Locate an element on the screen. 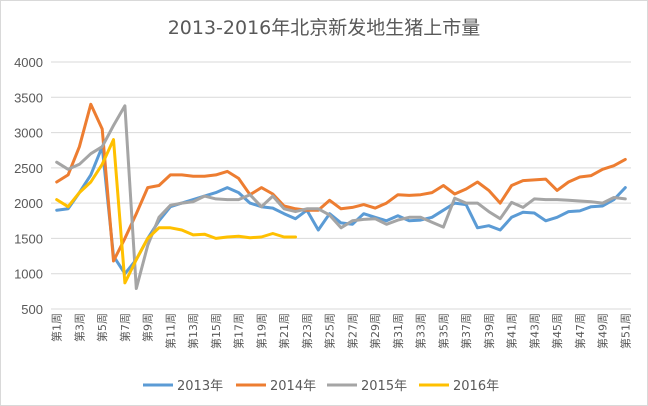  x-tick-label: 第29周 is located at coordinates (375, 331).